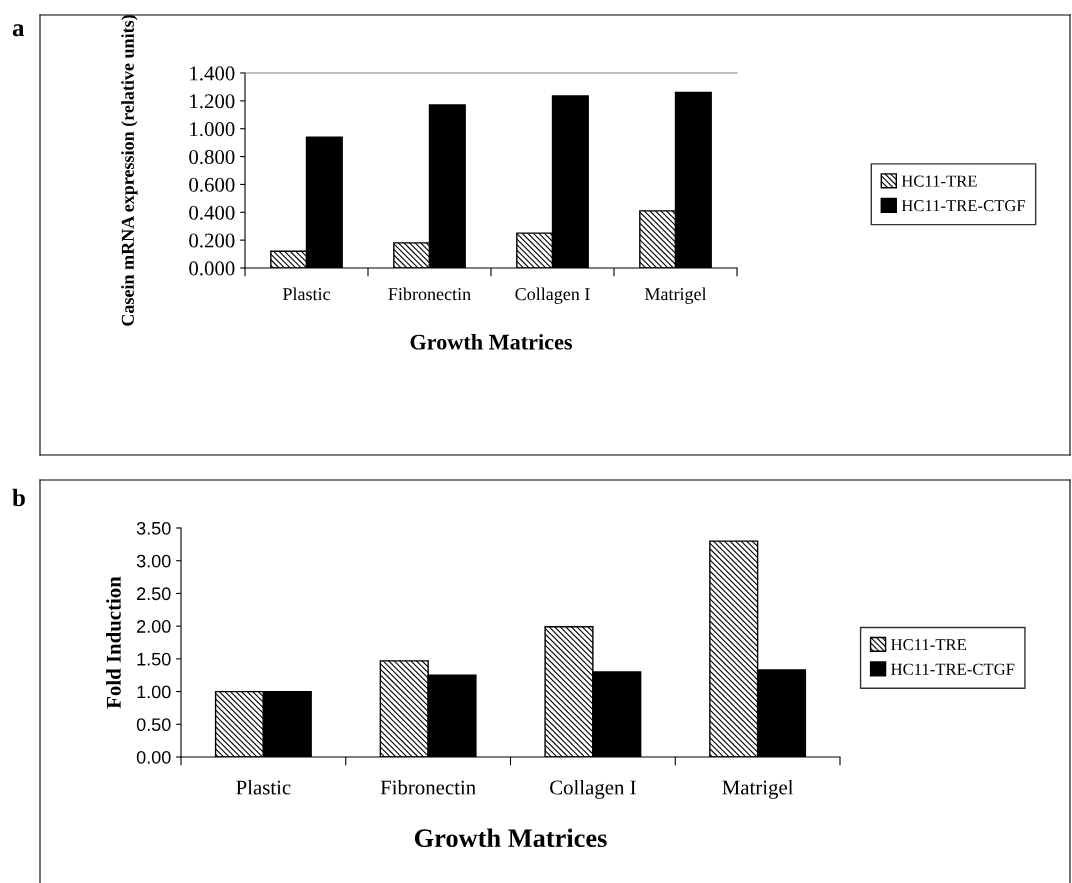  Describe the element at coordinates (212, 73) in the screenshot. I see `y-tick-label: 1.400` at that location.